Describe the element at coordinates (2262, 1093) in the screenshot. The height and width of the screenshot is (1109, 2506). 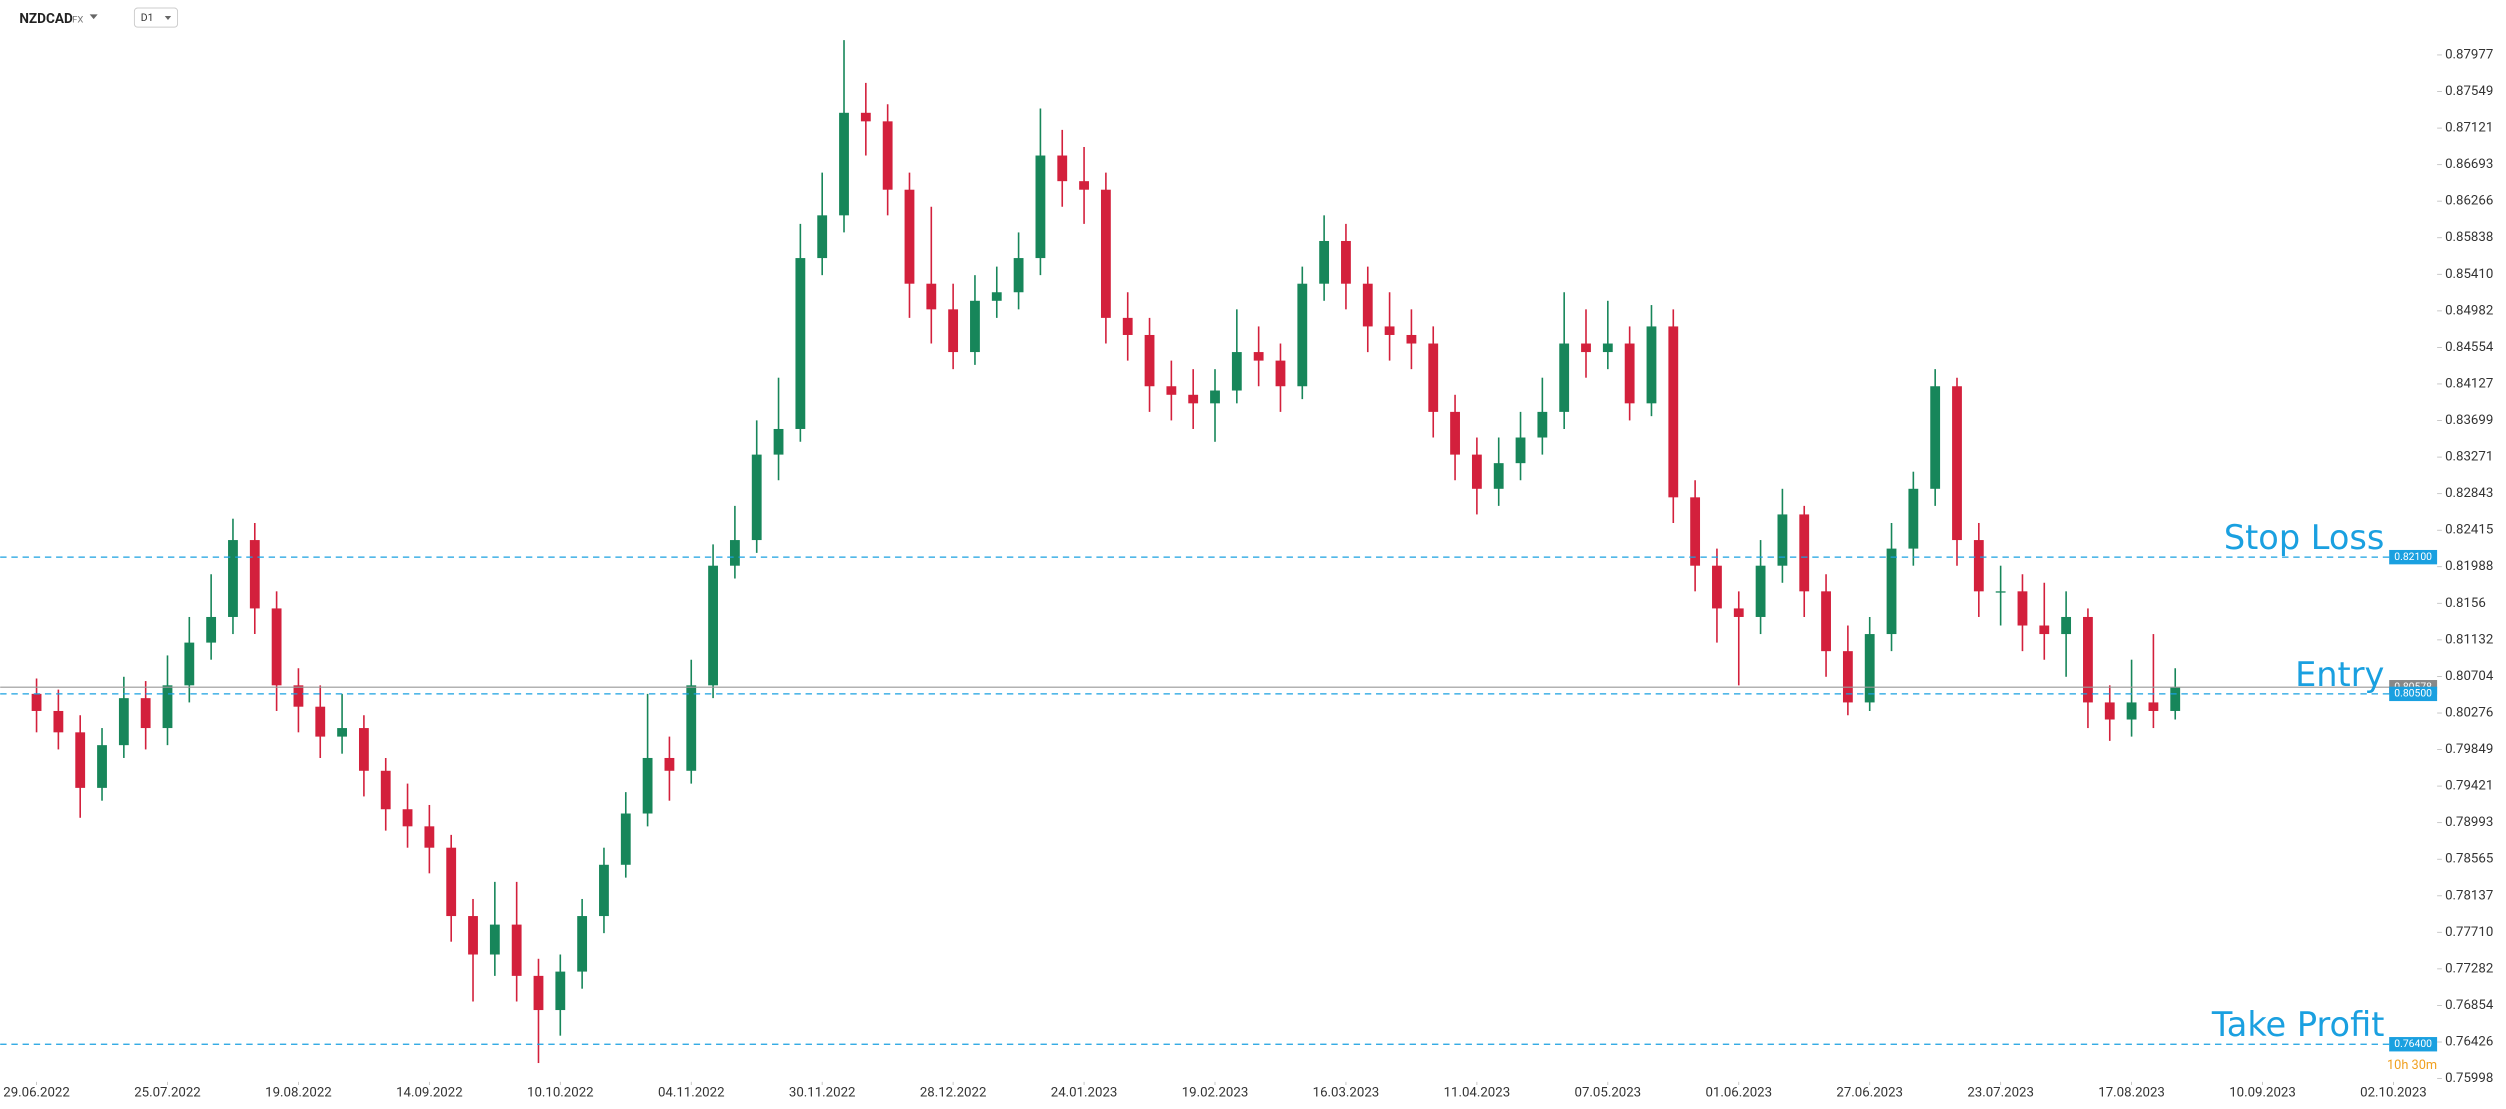
I see `x-tick-label: 10.09.2023` at that location.